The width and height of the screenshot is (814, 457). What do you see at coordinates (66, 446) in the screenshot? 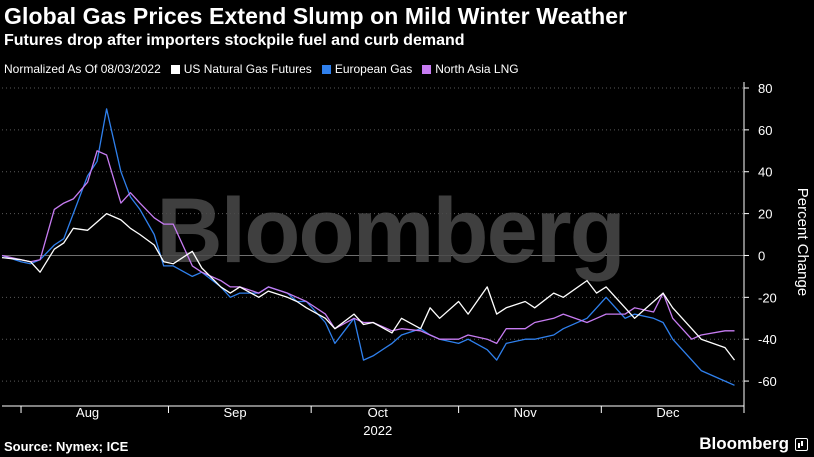
I see `source-note: Source: Nymex; ICE` at bounding box center [66, 446].